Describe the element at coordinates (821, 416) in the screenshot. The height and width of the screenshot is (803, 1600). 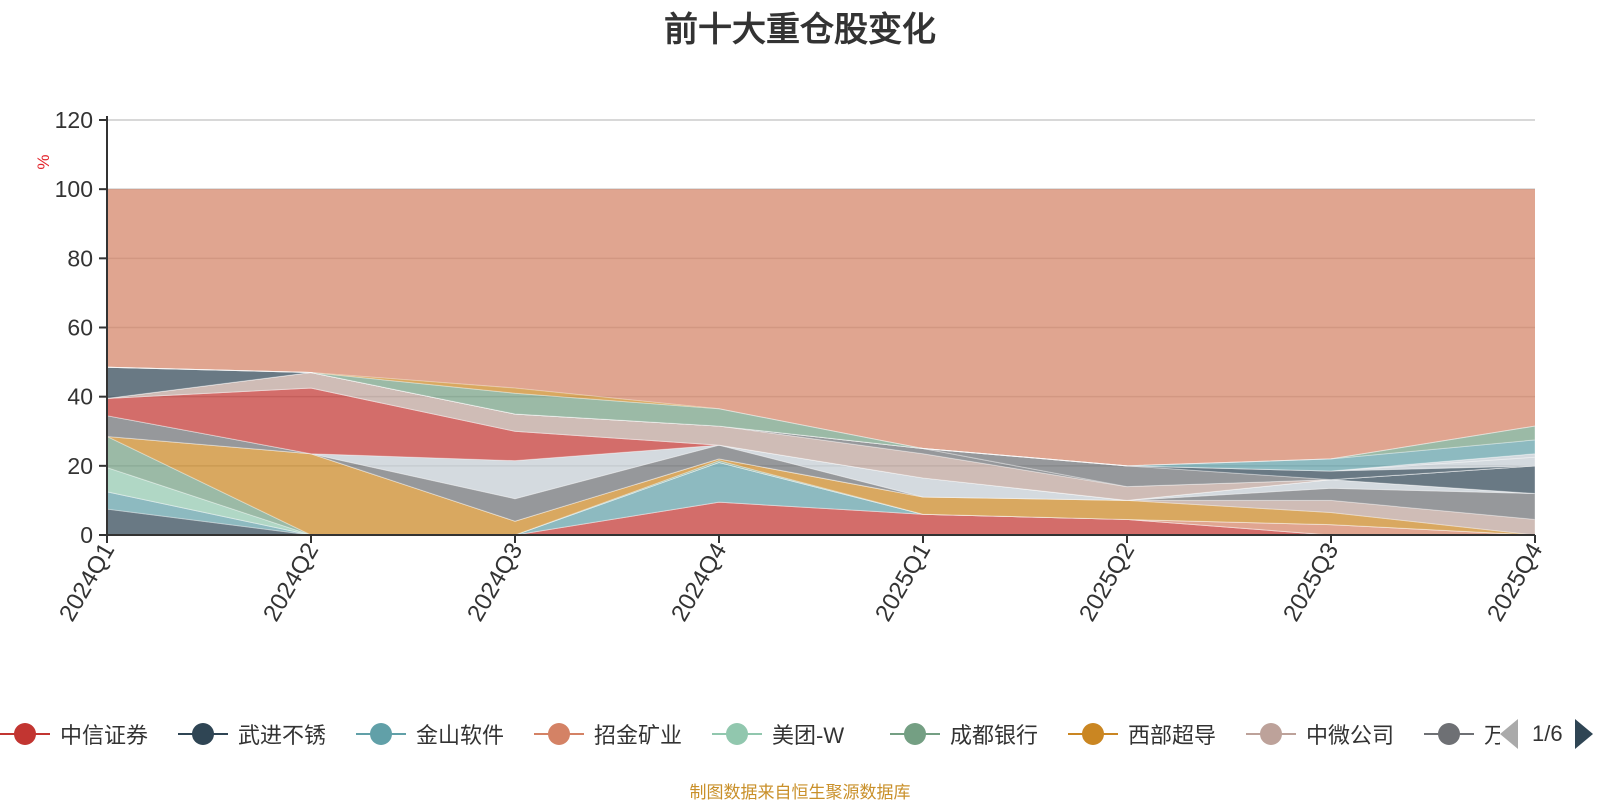
I see `area-series-药明康德` at that location.